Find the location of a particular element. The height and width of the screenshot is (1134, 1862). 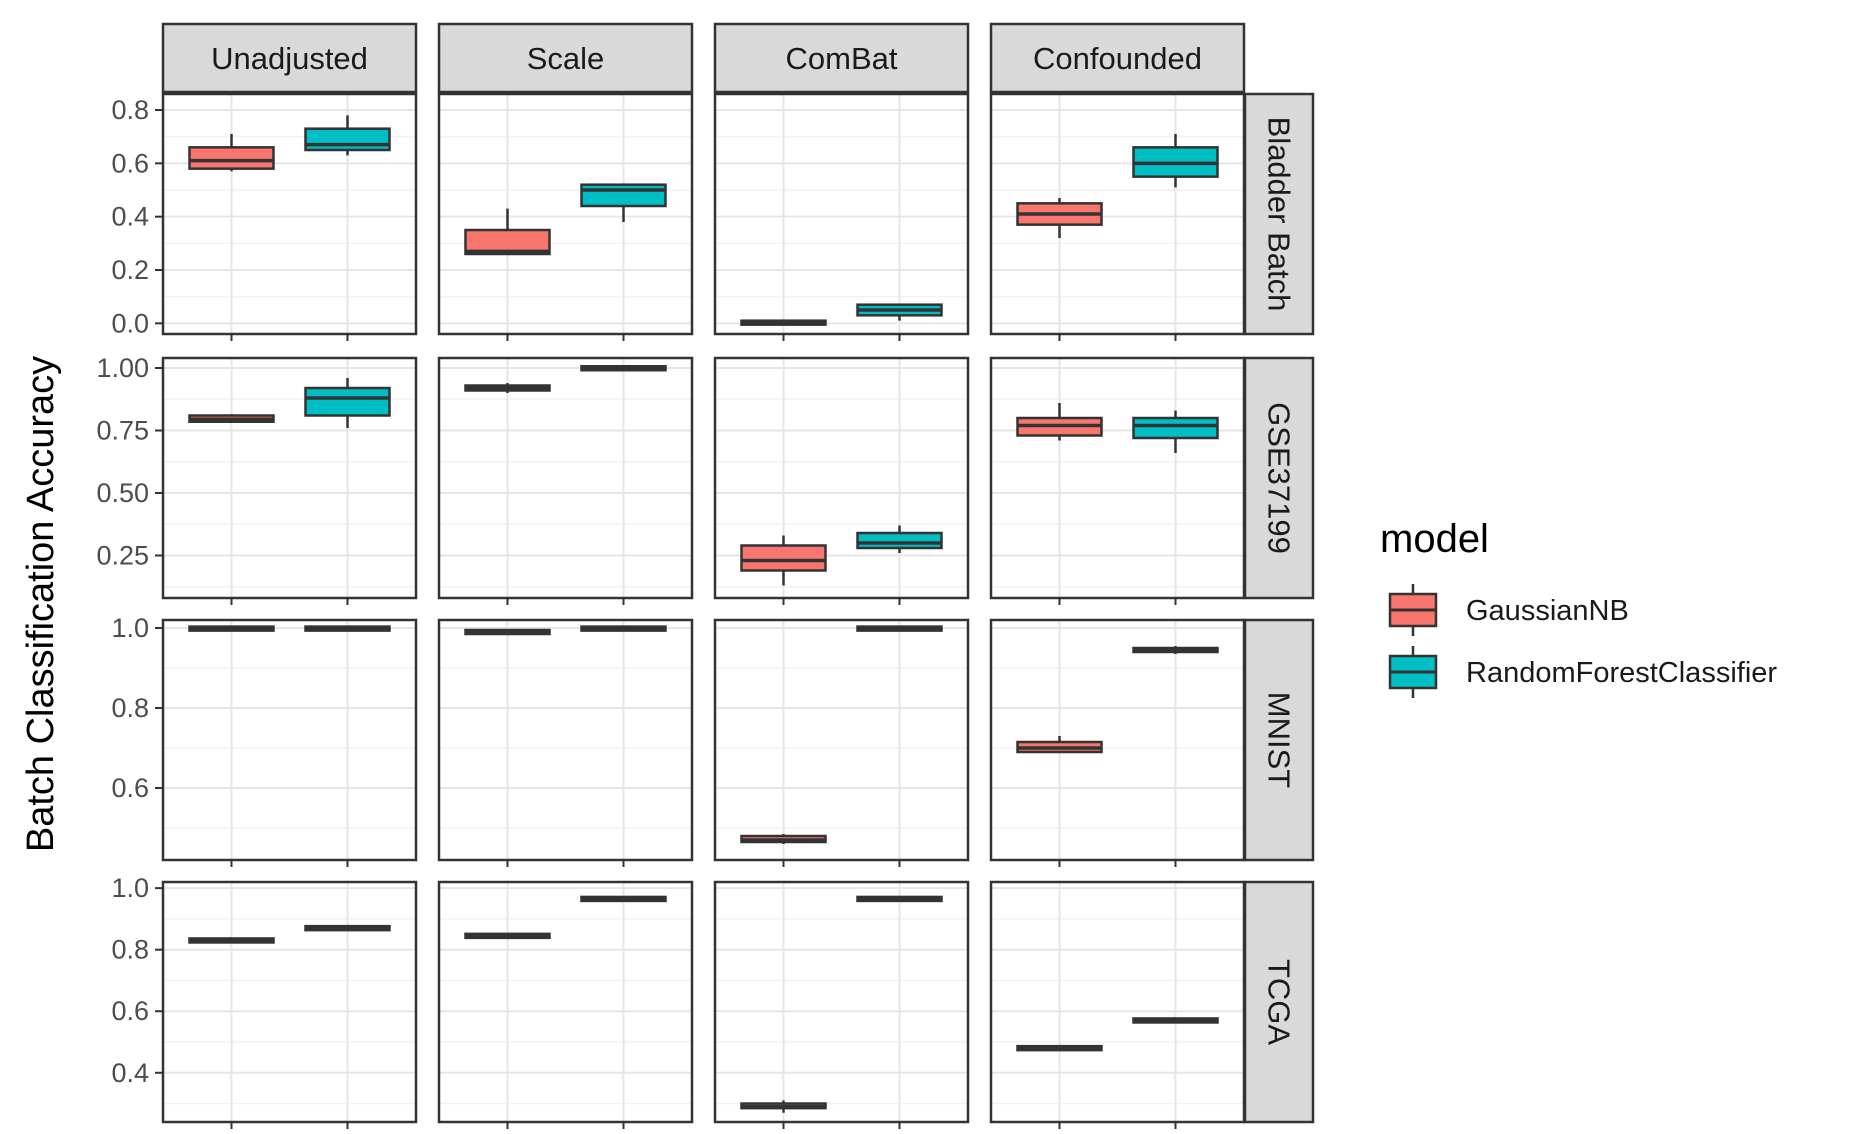

strip-label: Scale is located at coordinates (566, 58).